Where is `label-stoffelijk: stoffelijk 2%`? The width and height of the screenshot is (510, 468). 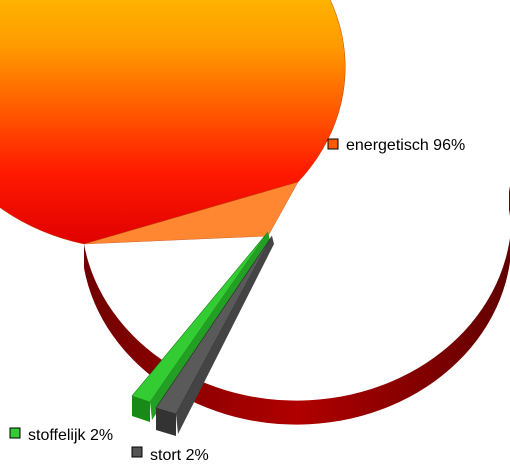 label-stoffelijk: stoffelijk 2% is located at coordinates (61, 435).